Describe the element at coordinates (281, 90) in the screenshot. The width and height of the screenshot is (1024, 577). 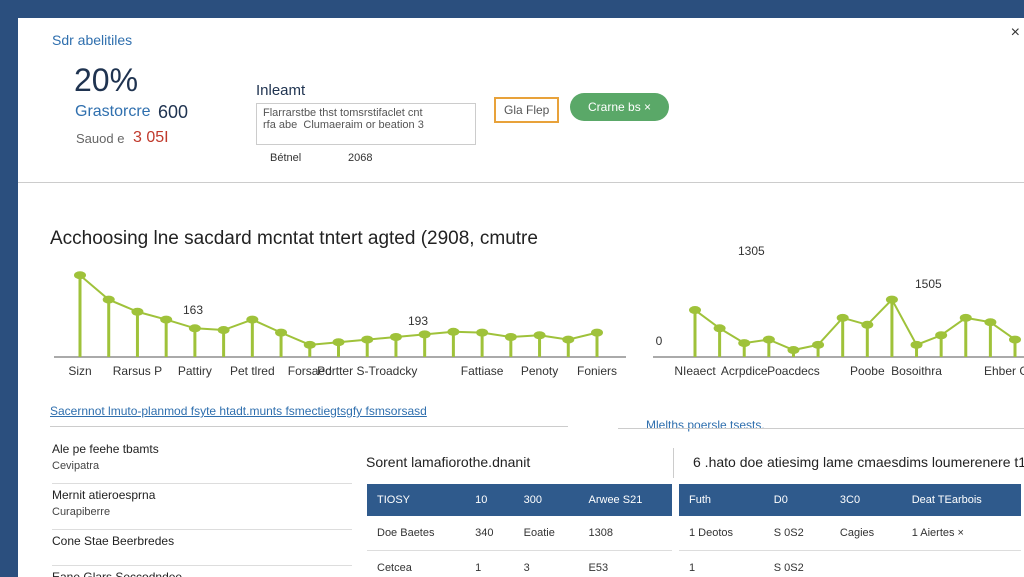
I see `info-title: Inleamt` at that location.